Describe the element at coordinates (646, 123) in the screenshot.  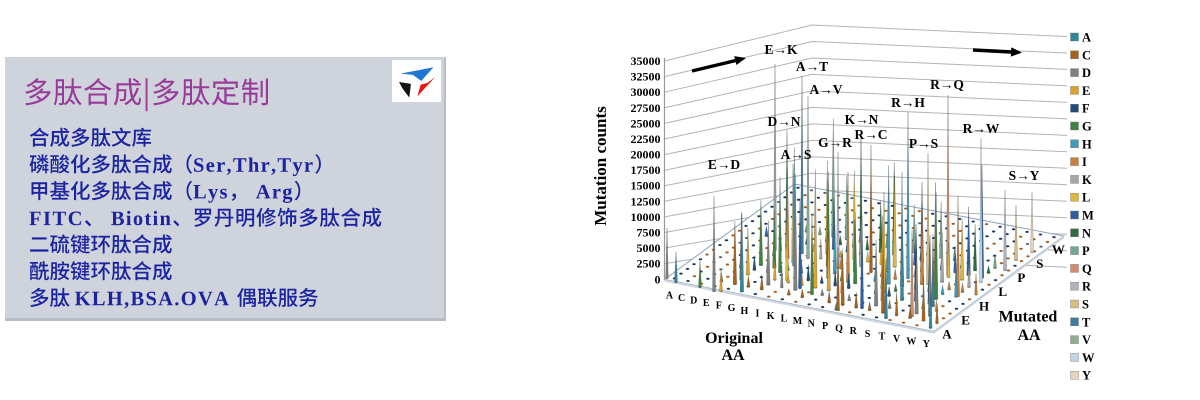
I see `svg-text: 25000` at that location.